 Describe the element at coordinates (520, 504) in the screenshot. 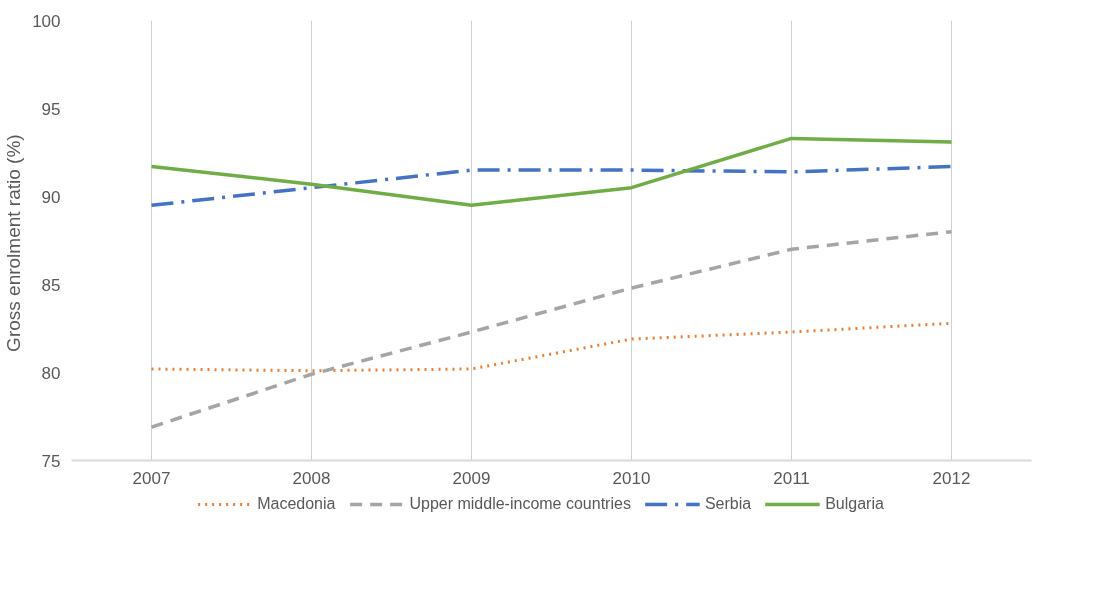

I see `legend-label: Upper middle-income countries` at that location.